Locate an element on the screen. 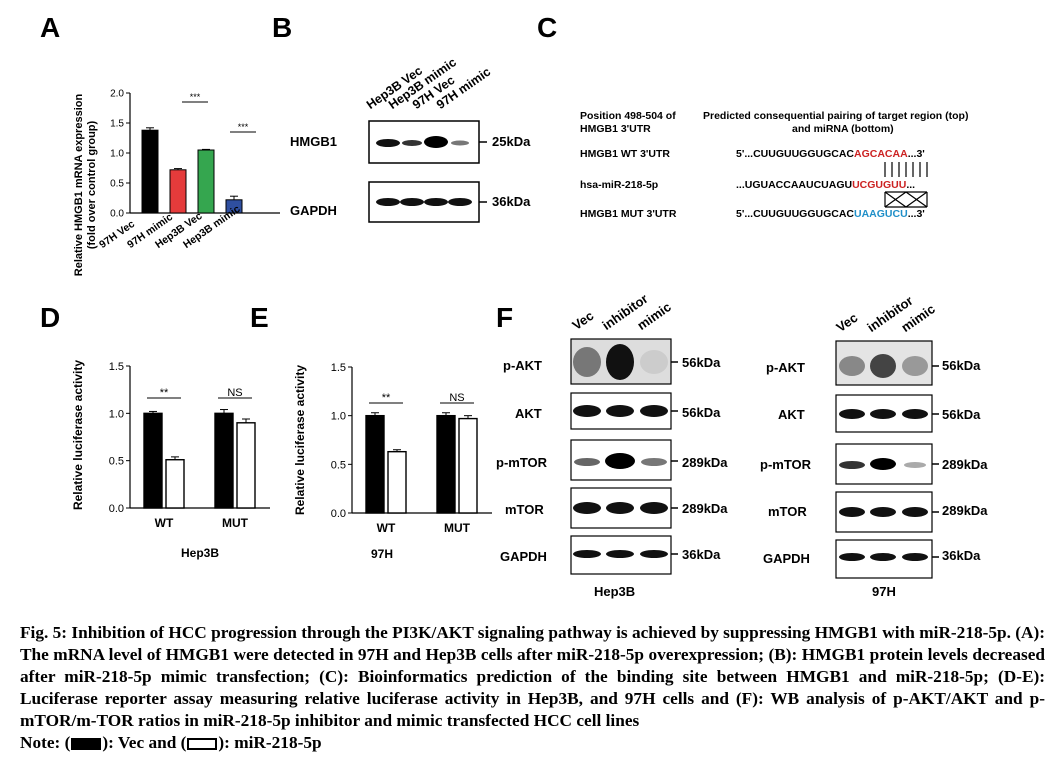 The width and height of the screenshot is (1059, 759). panel-a-sig-2: *** is located at coordinates (243, 127).